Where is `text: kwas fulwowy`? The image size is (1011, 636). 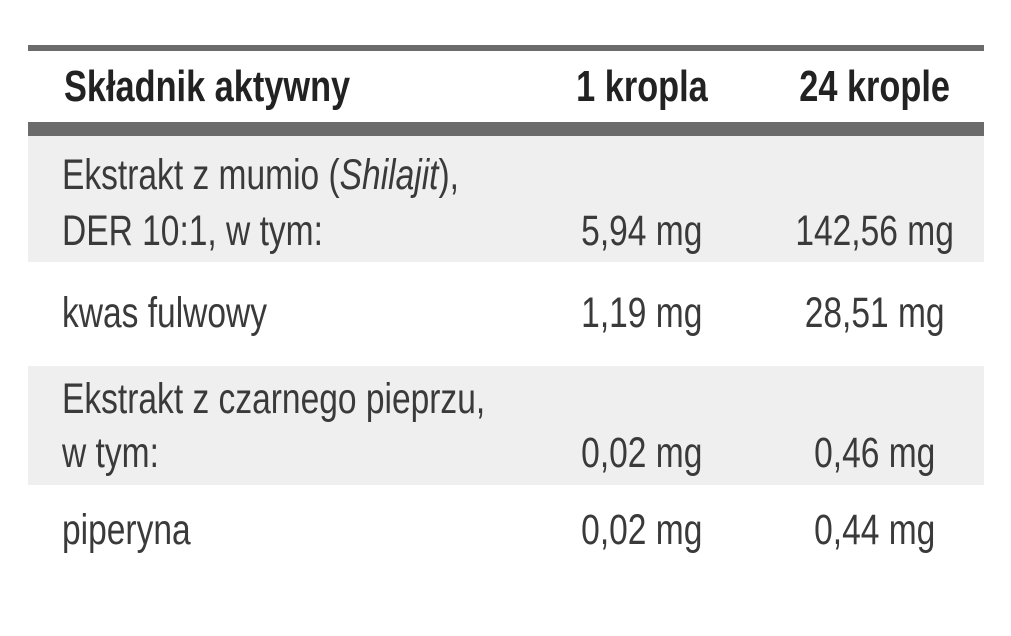
text: kwas fulwowy is located at coordinates (165, 313).